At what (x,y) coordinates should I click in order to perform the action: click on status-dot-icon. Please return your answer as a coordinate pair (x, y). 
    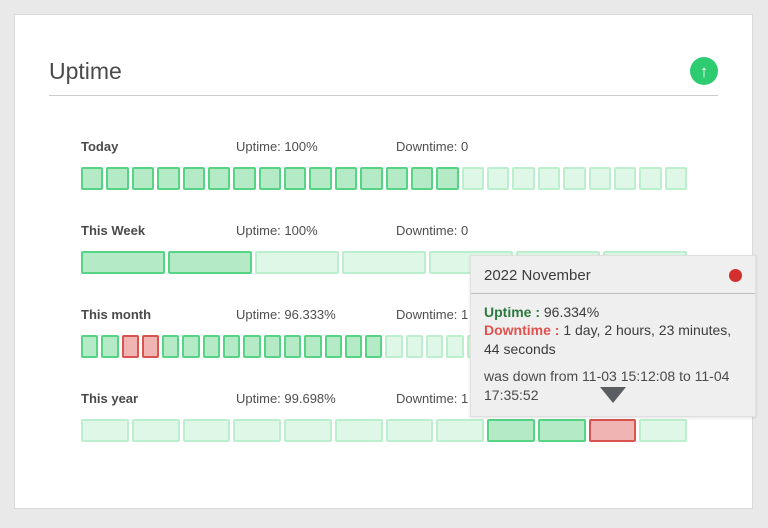
    Looking at the image, I should click on (735, 275).